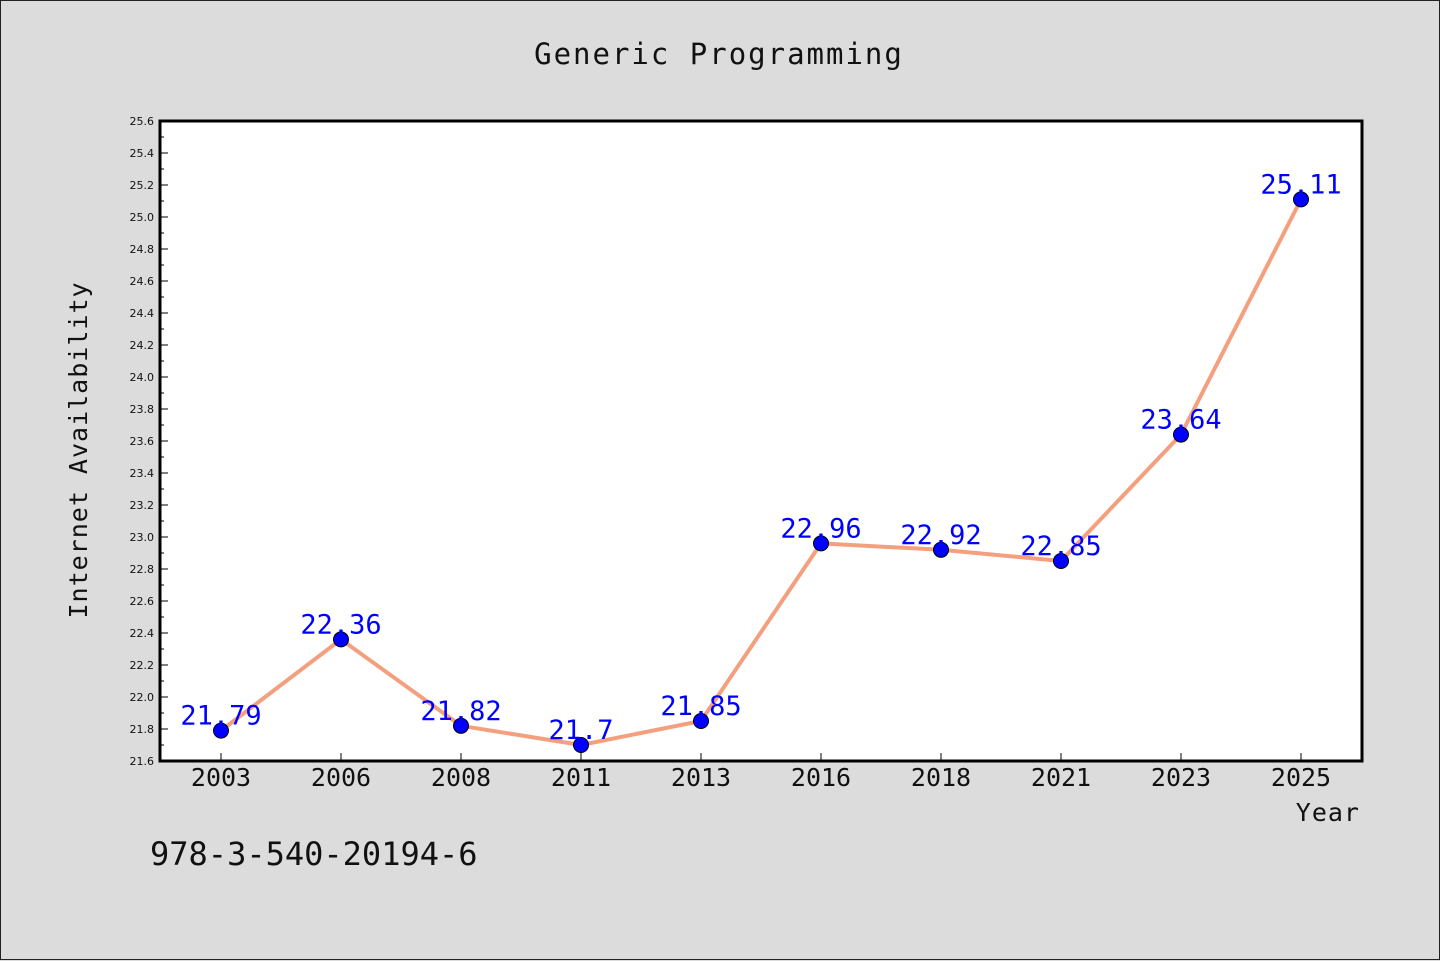  What do you see at coordinates (78, 449) in the screenshot?
I see `y-axis-label: Internet Availability` at bounding box center [78, 449].